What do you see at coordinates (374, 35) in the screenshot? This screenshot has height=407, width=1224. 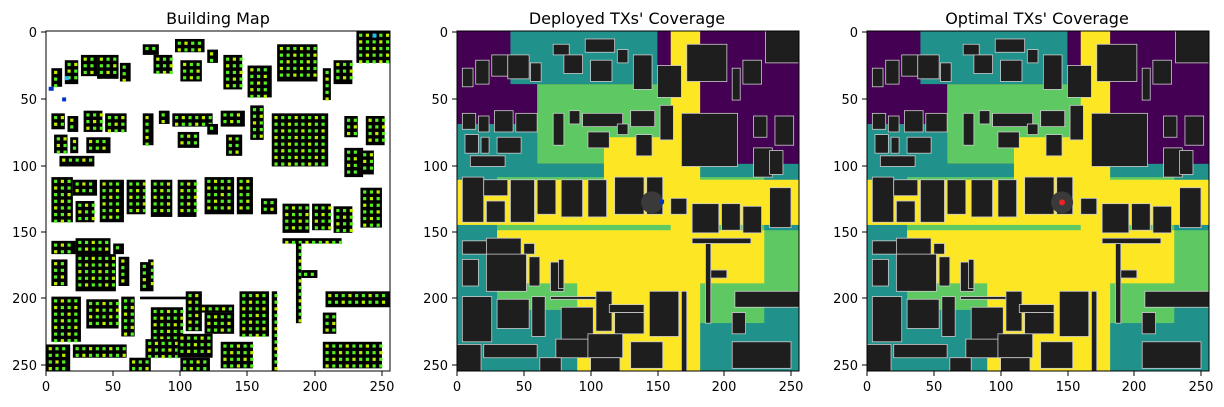 I see `tx-marker` at bounding box center [374, 35].